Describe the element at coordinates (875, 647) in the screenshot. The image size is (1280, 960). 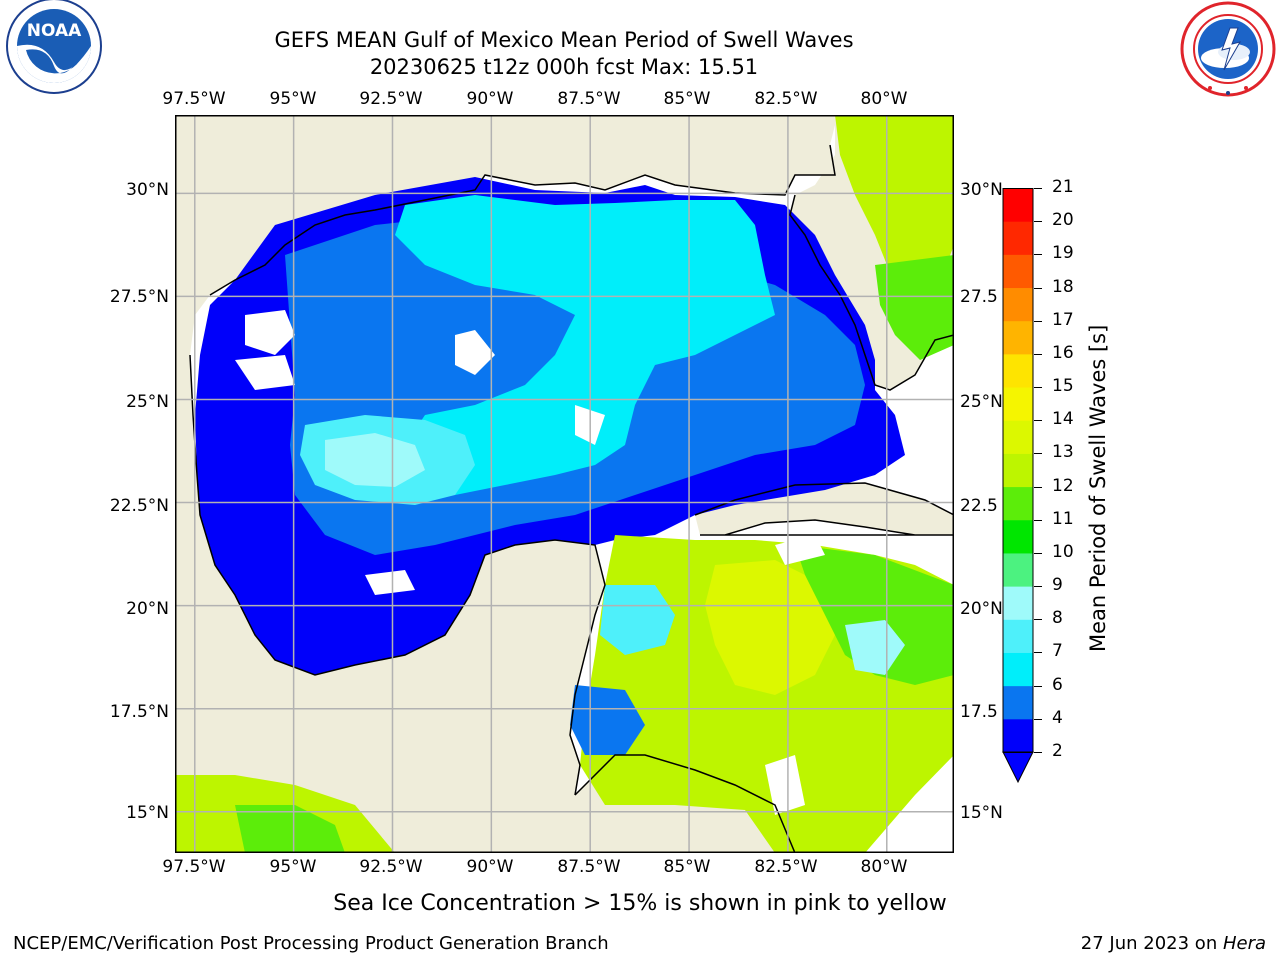
I see `caribbean-swell-east-cyan` at that location.